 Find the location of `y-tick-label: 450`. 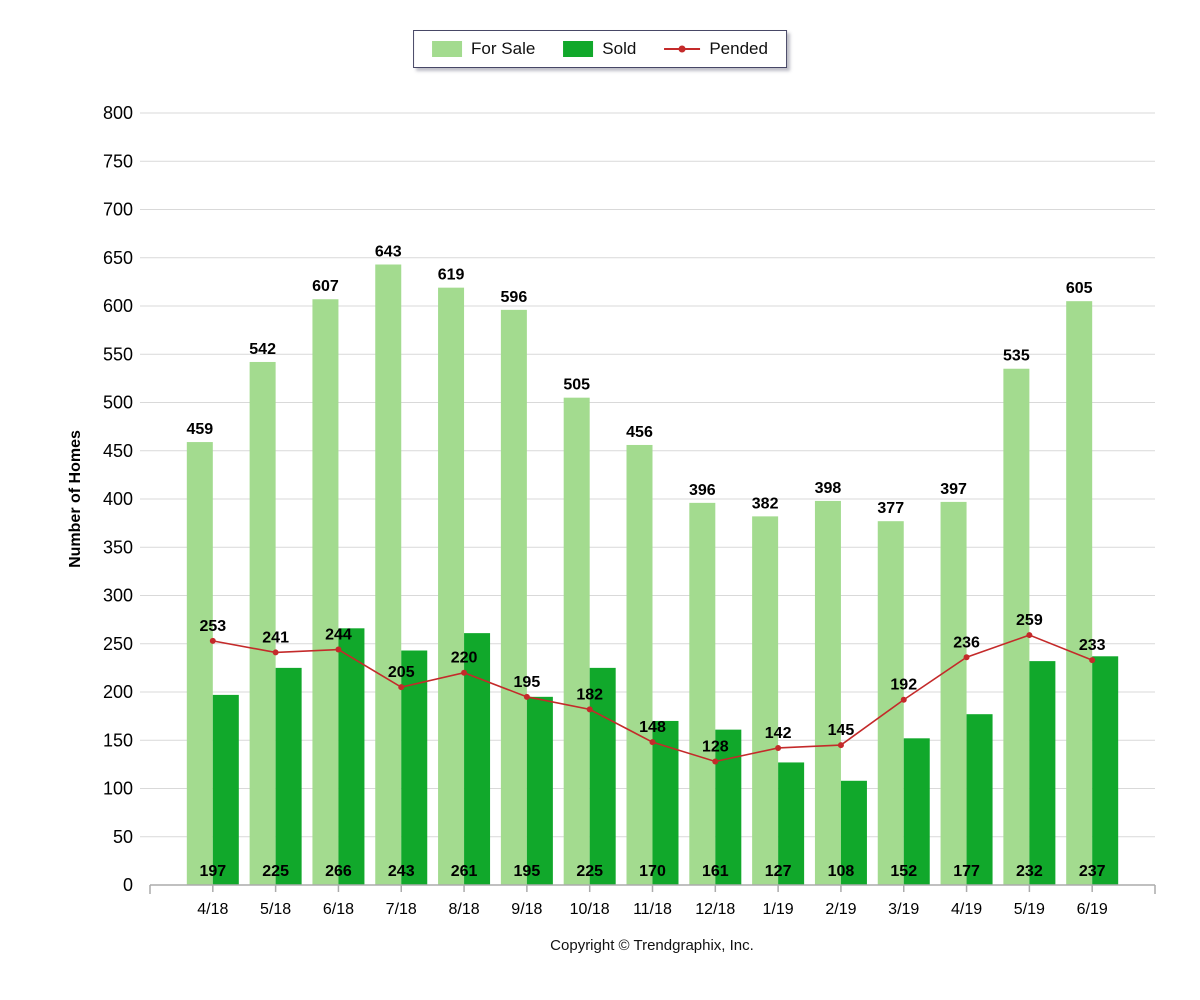

y-tick-label: 450 is located at coordinates (118, 451).